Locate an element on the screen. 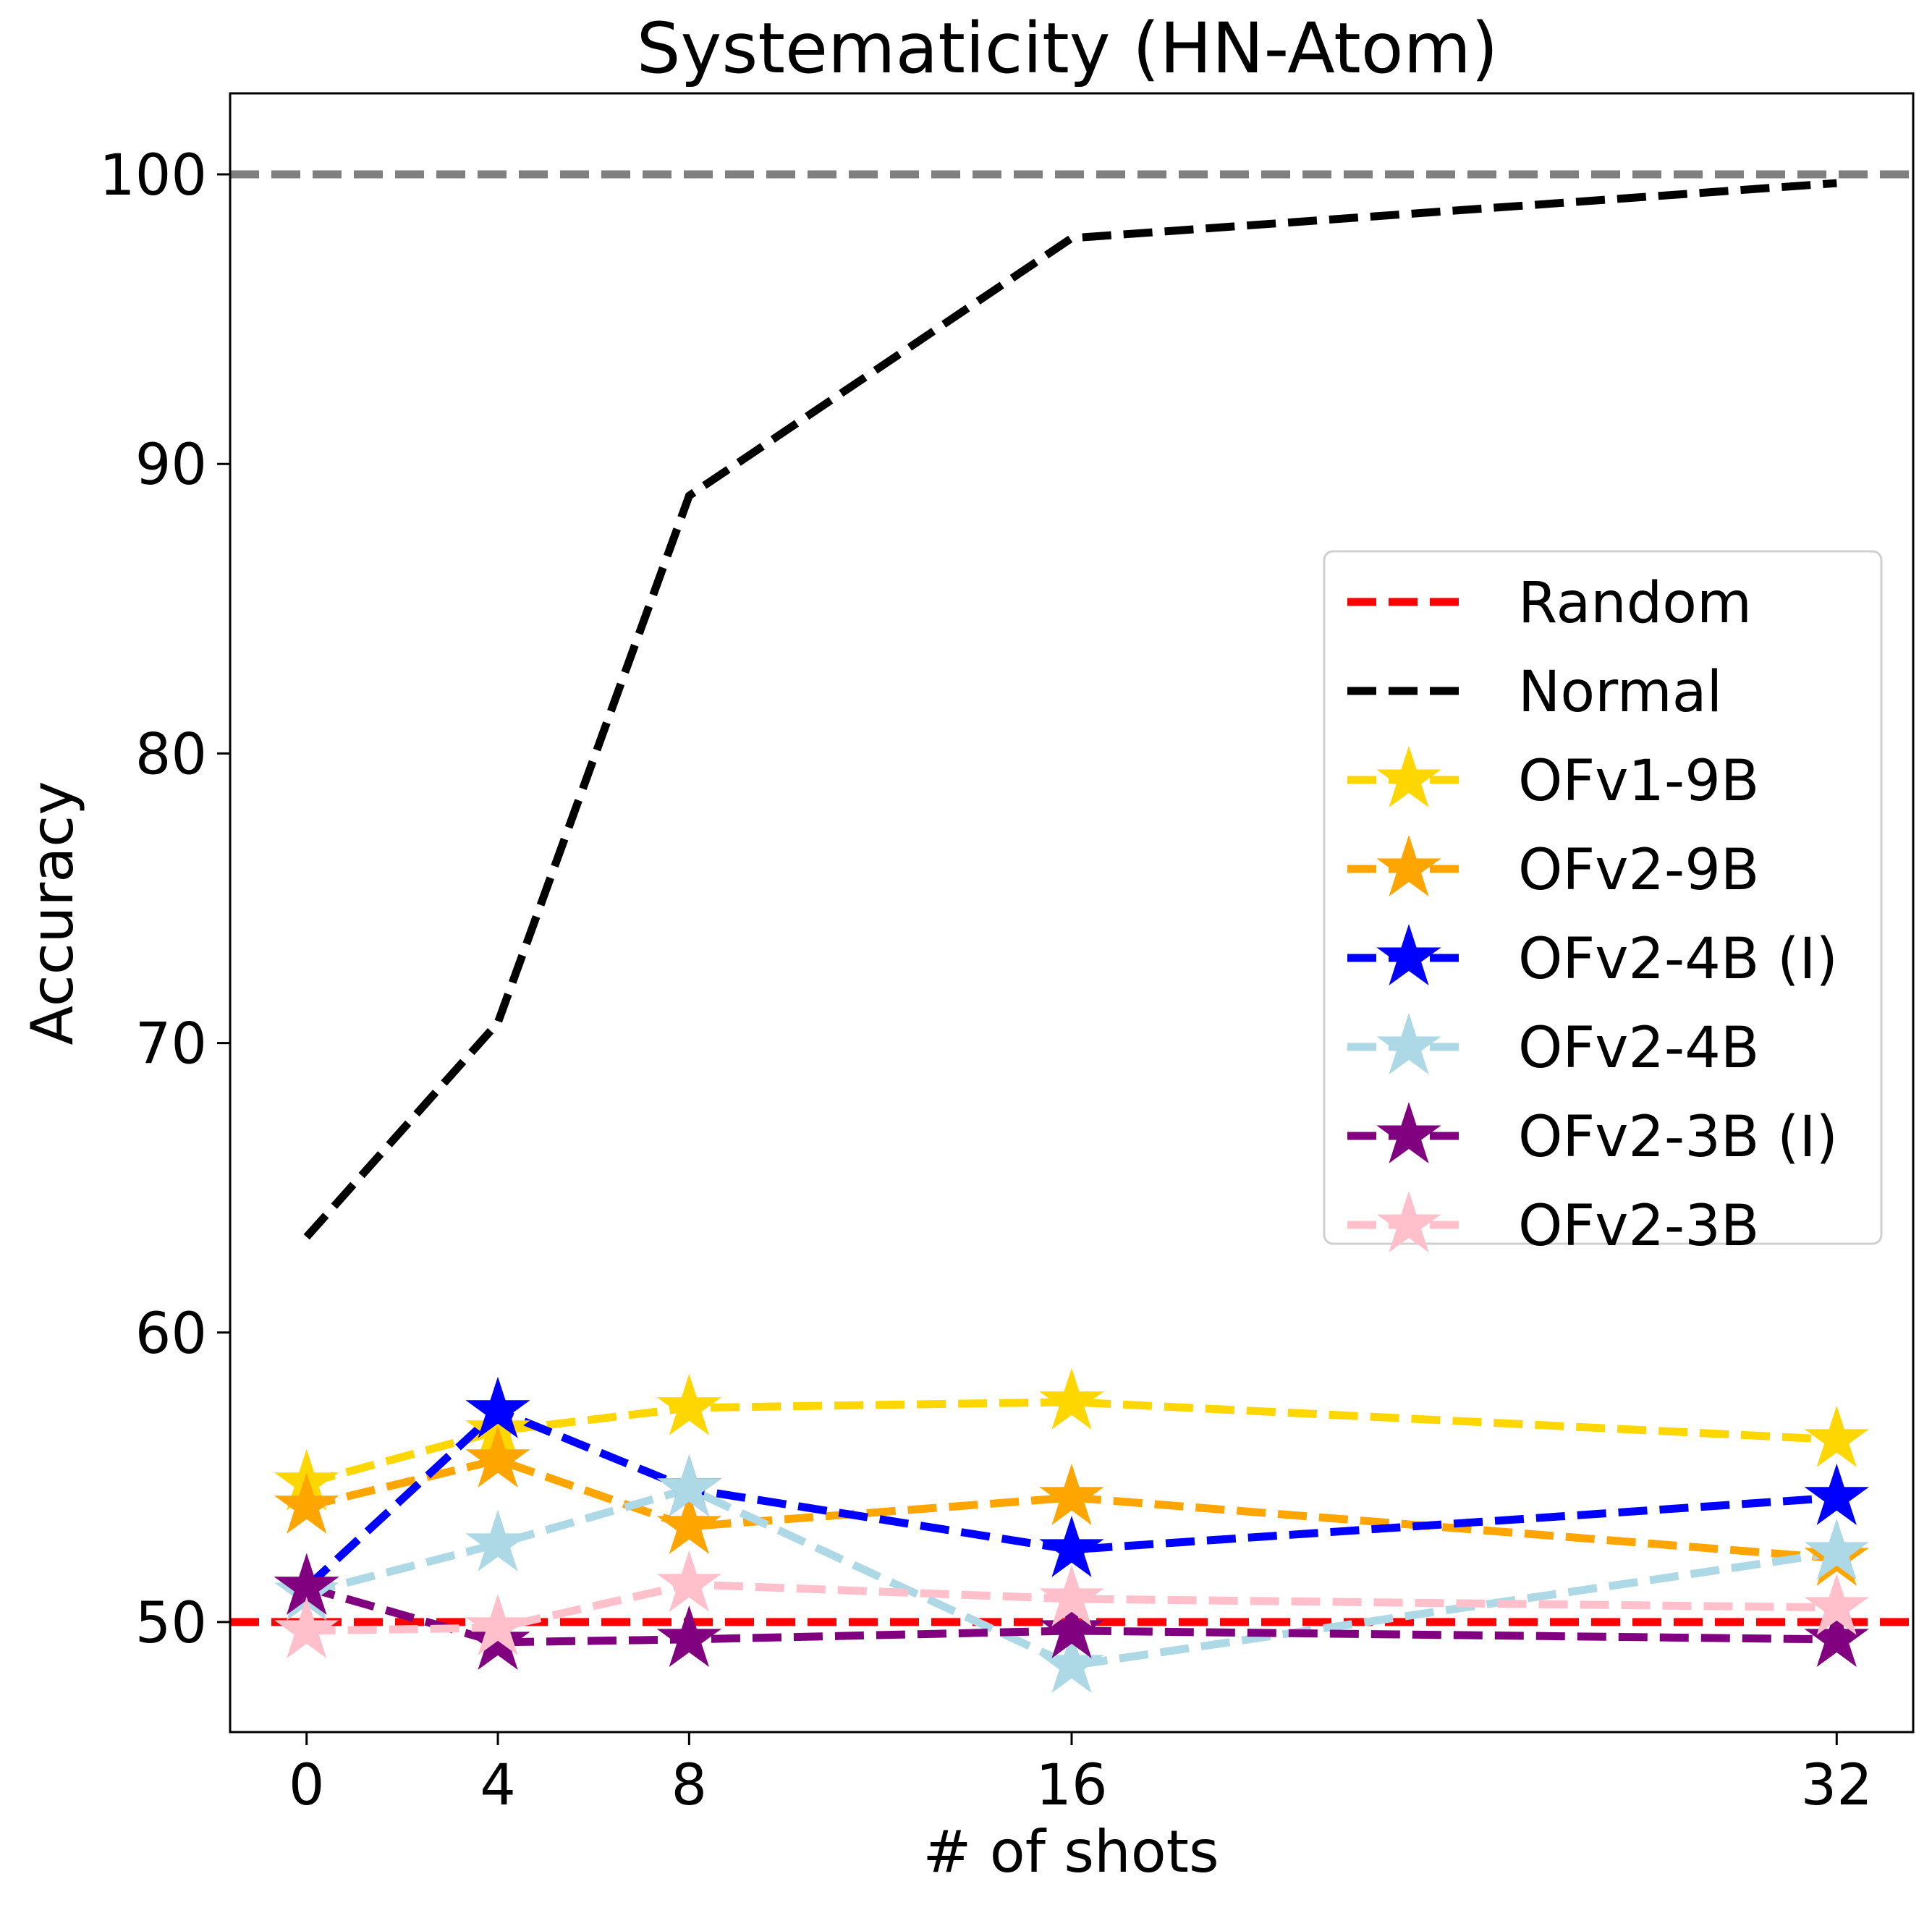  legend-label-ofv2-9b: OFv2-9B is located at coordinates (1638, 870).